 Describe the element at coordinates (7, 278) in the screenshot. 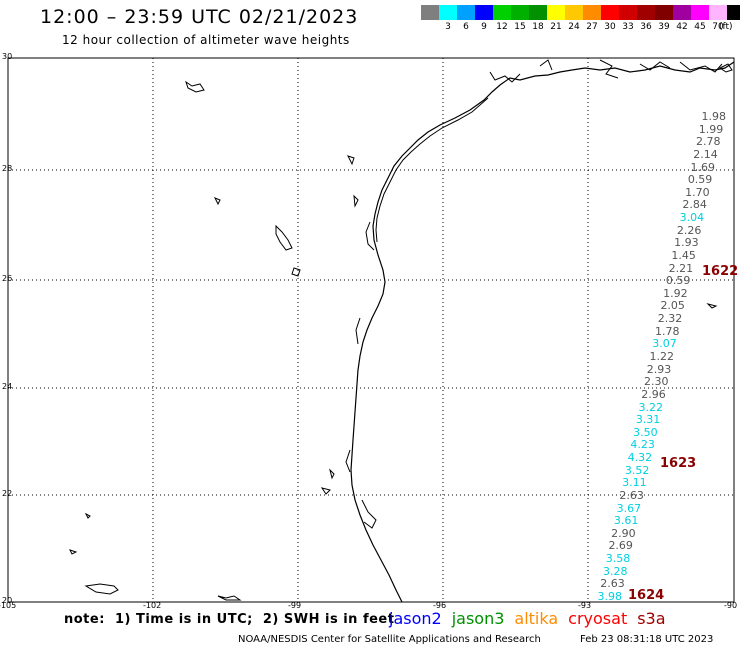

I see `latitude-label: 26` at that location.